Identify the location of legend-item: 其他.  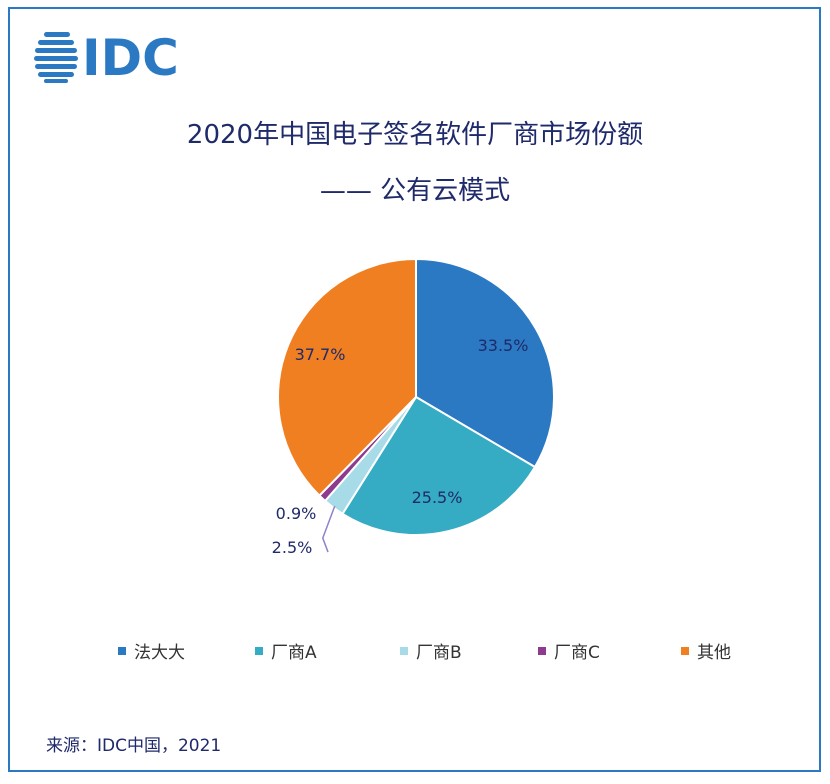
(706, 650).